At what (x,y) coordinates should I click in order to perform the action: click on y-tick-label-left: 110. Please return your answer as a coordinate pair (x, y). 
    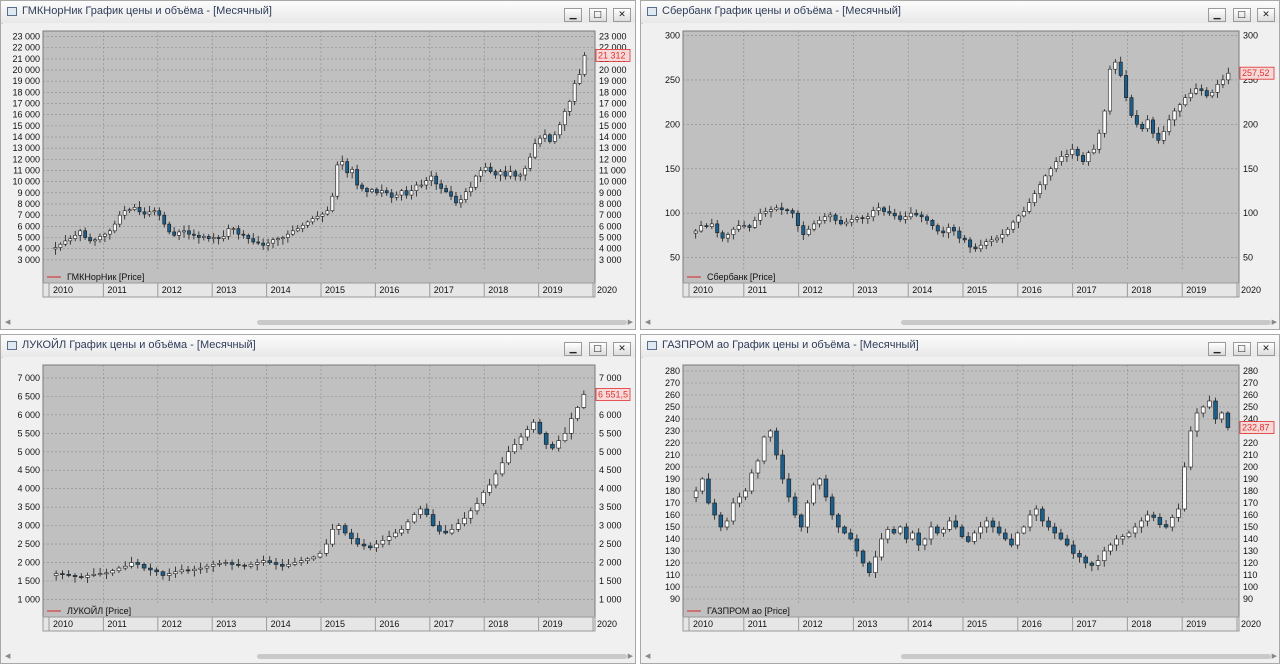
    Looking at the image, I should click on (673, 575).